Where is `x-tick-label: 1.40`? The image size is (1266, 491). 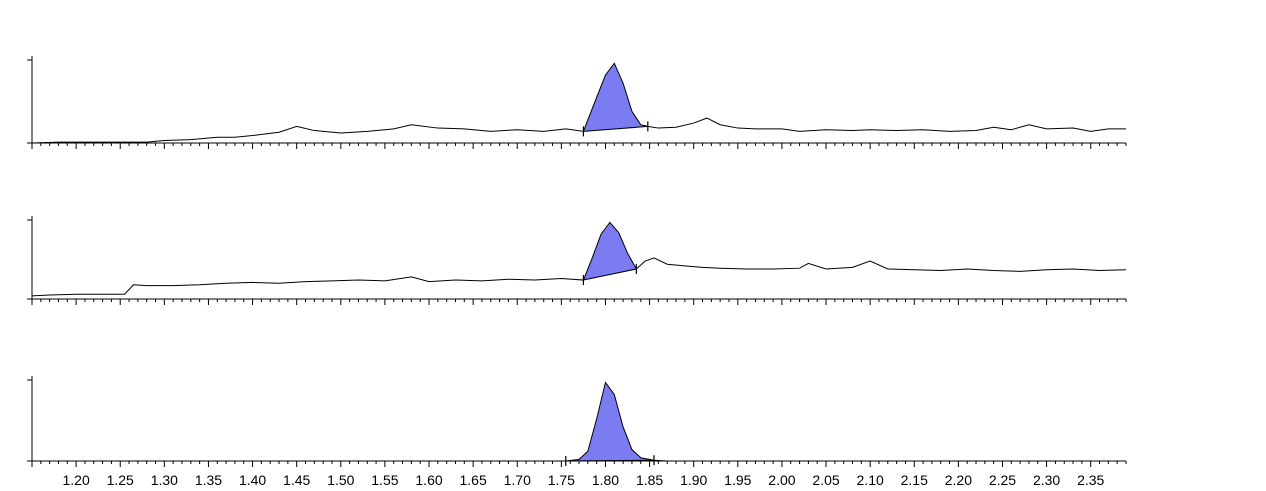 x-tick-label: 1.40 is located at coordinates (252, 480).